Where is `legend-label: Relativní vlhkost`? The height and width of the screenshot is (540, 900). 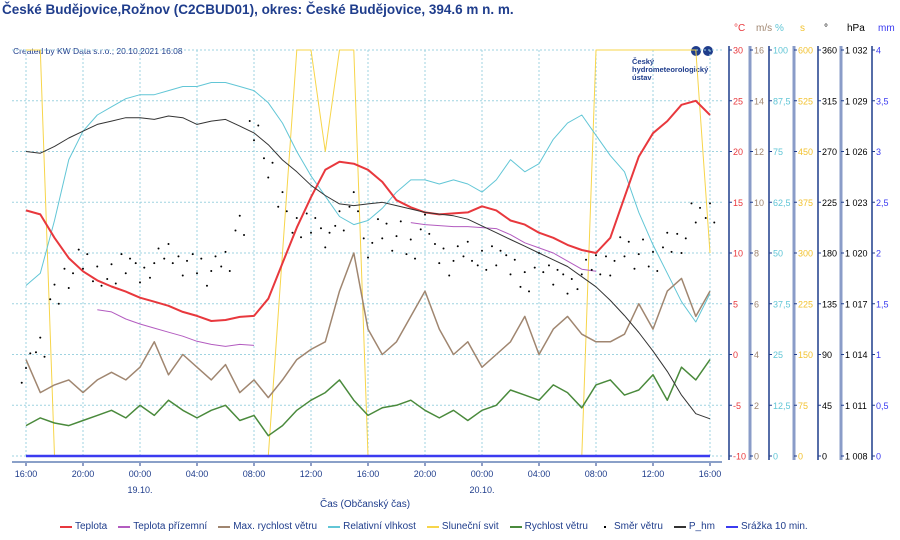 legend-label: Relativní vlhkost is located at coordinates (379, 526).